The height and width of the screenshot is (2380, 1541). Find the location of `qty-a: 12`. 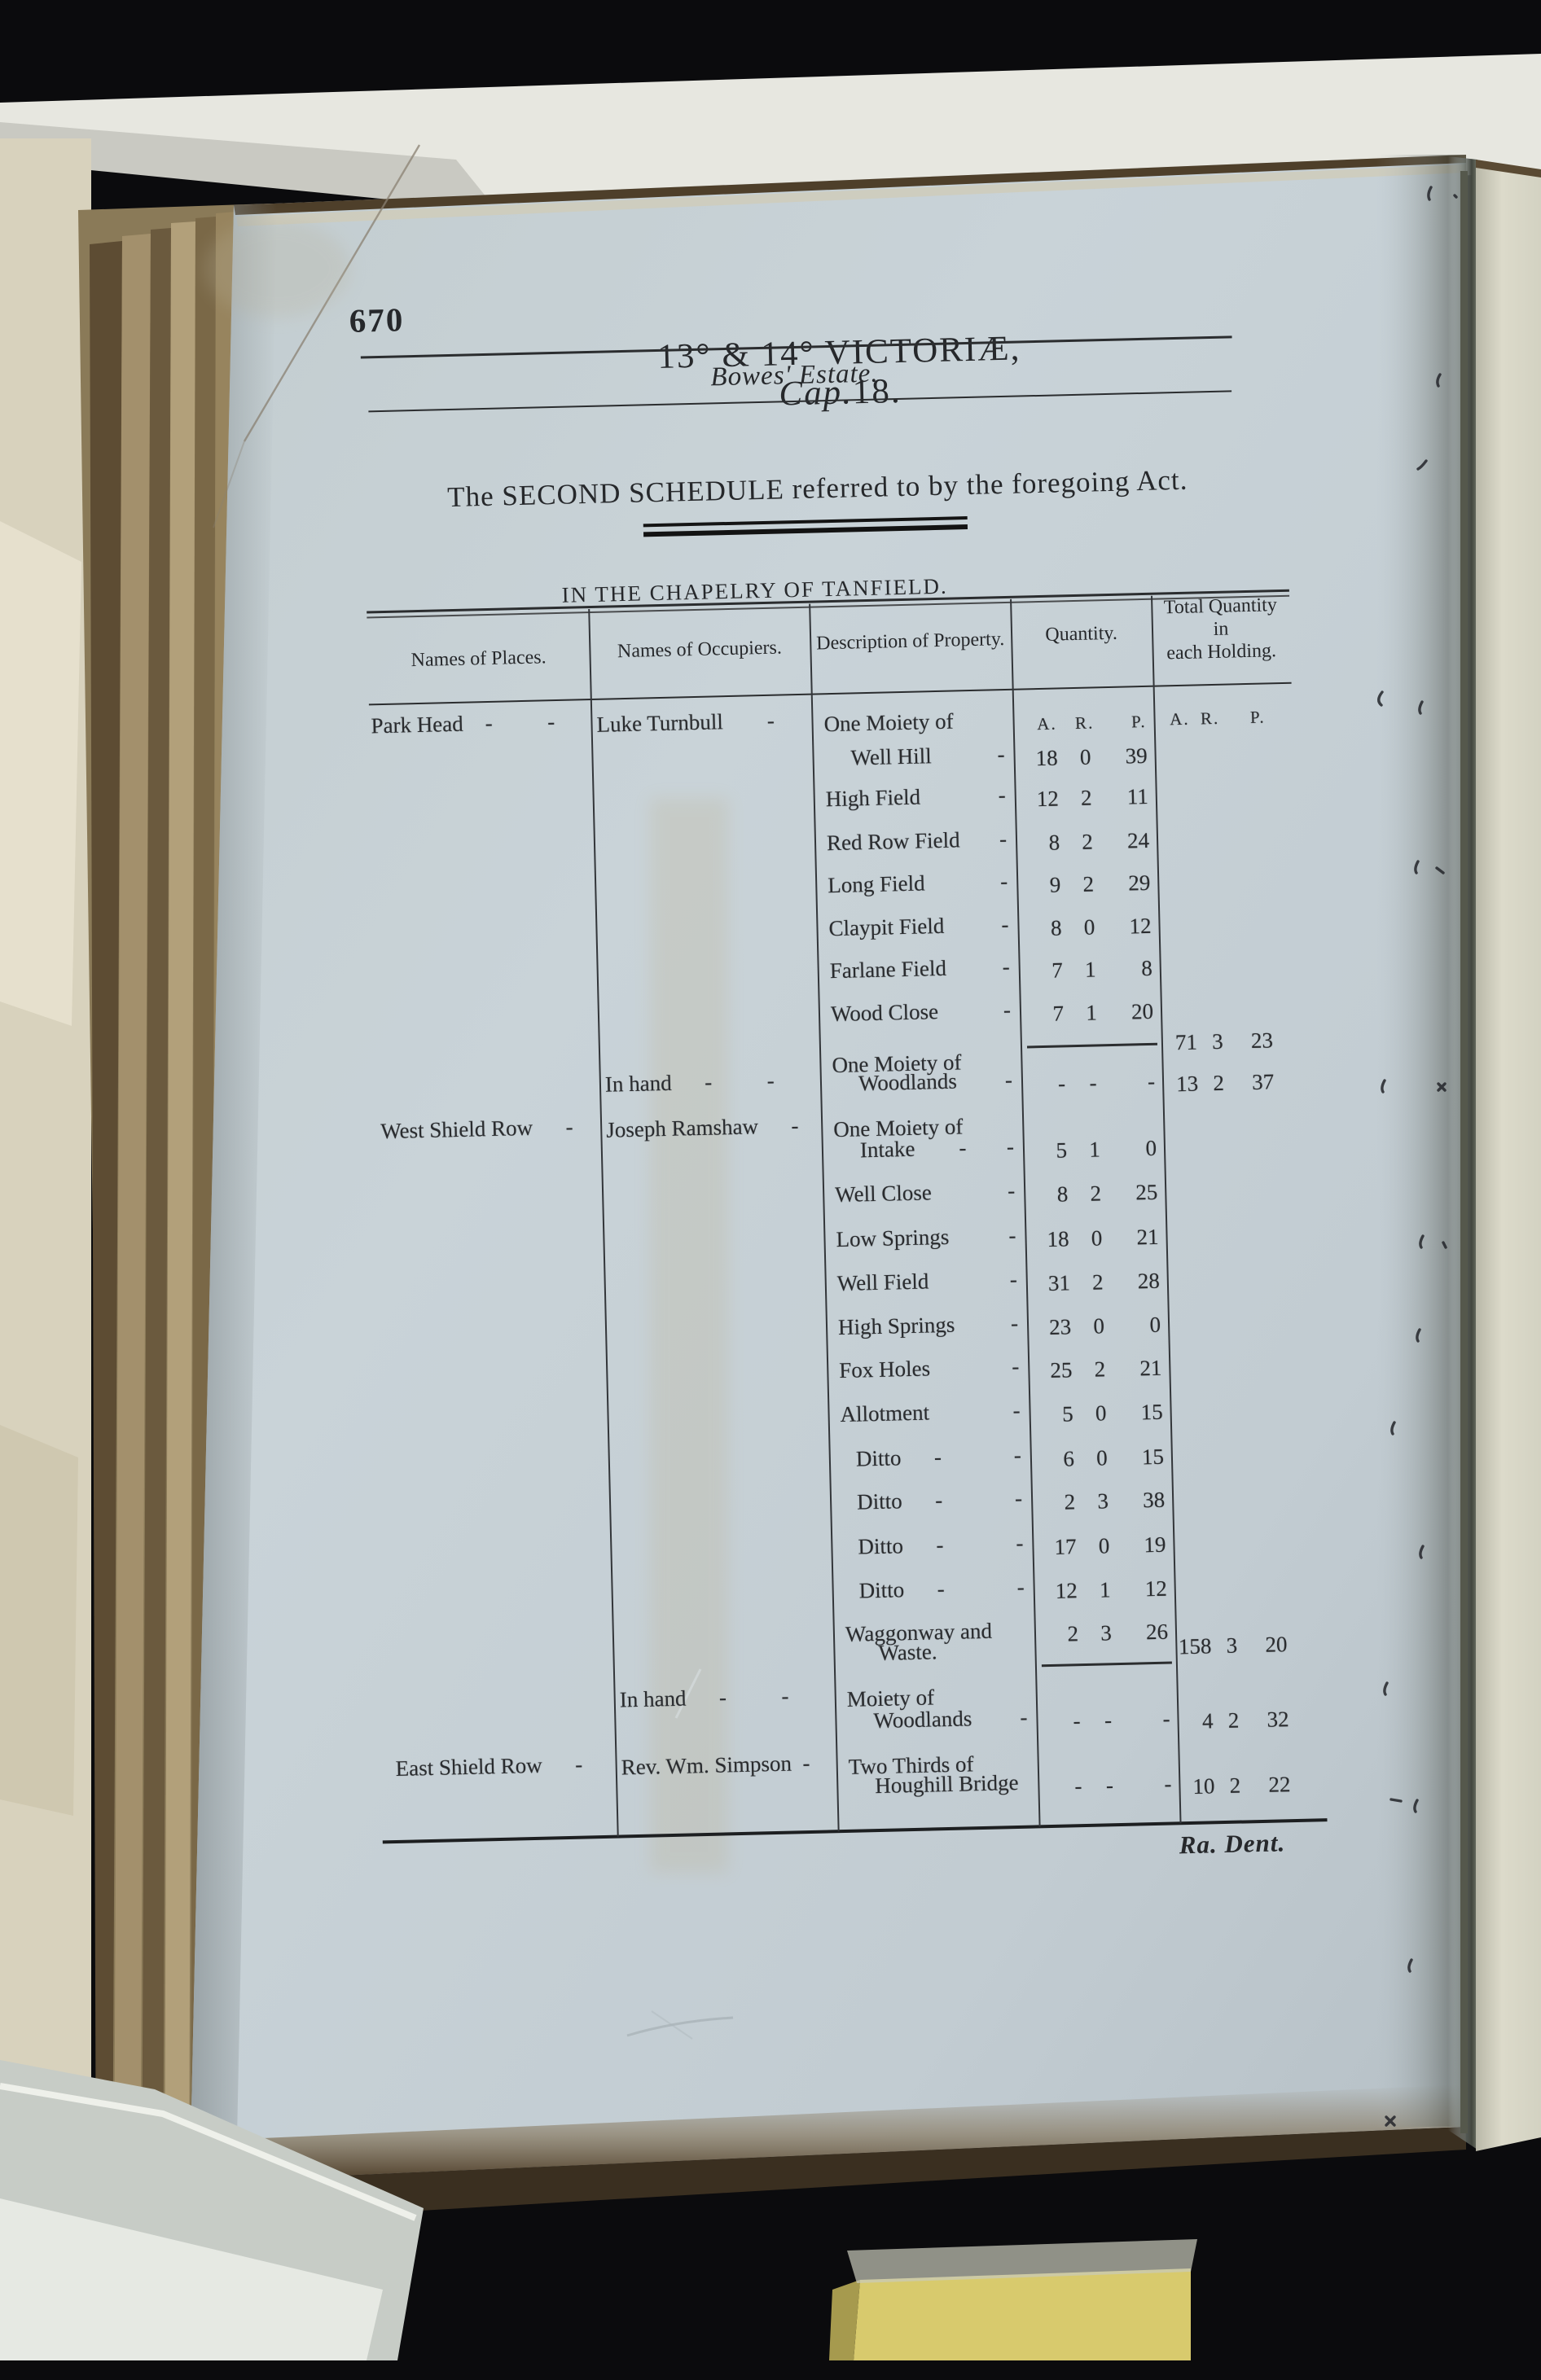

qty-a: 12 is located at coordinates (1066, 1590).